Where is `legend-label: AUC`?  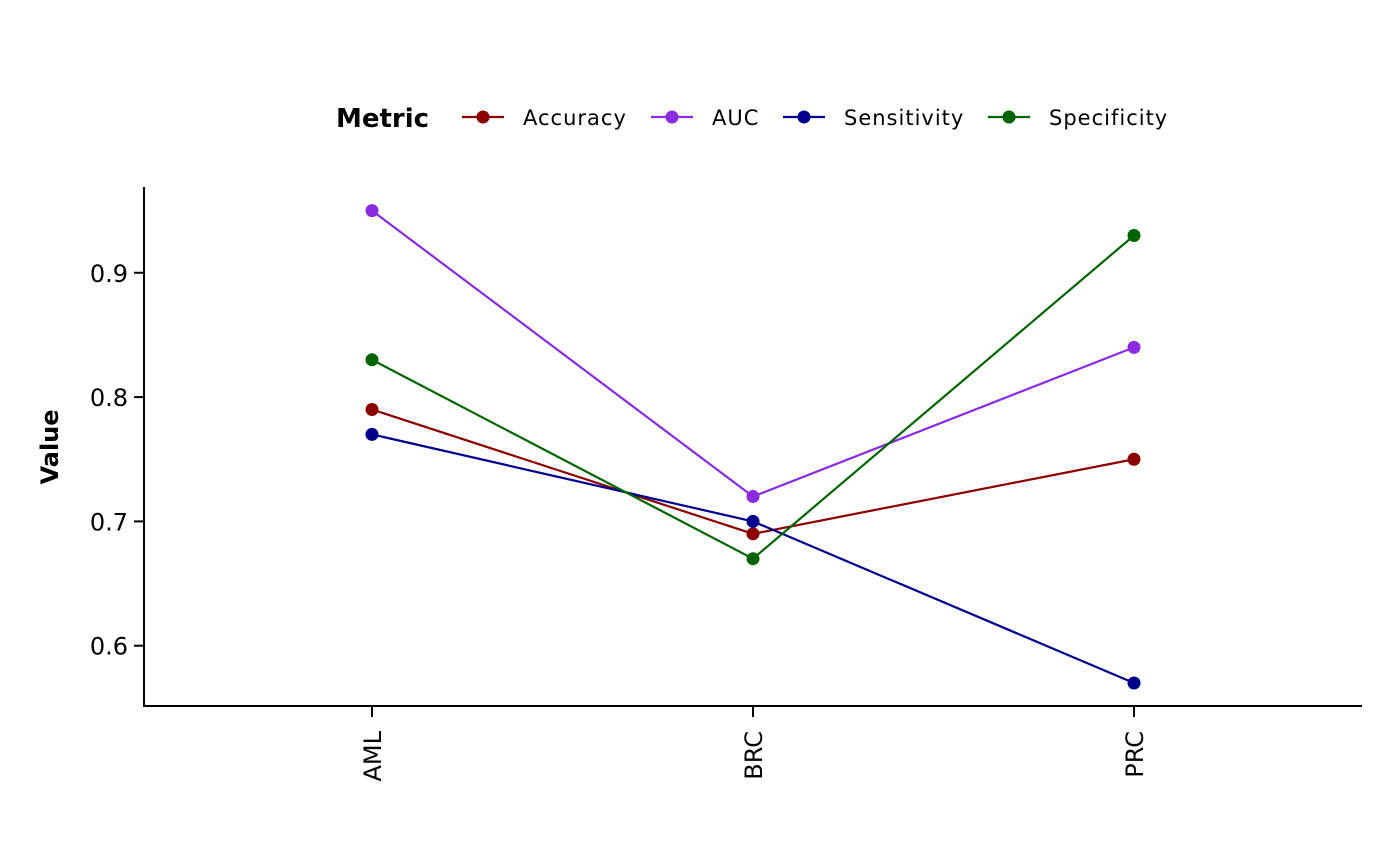
legend-label: AUC is located at coordinates (735, 118).